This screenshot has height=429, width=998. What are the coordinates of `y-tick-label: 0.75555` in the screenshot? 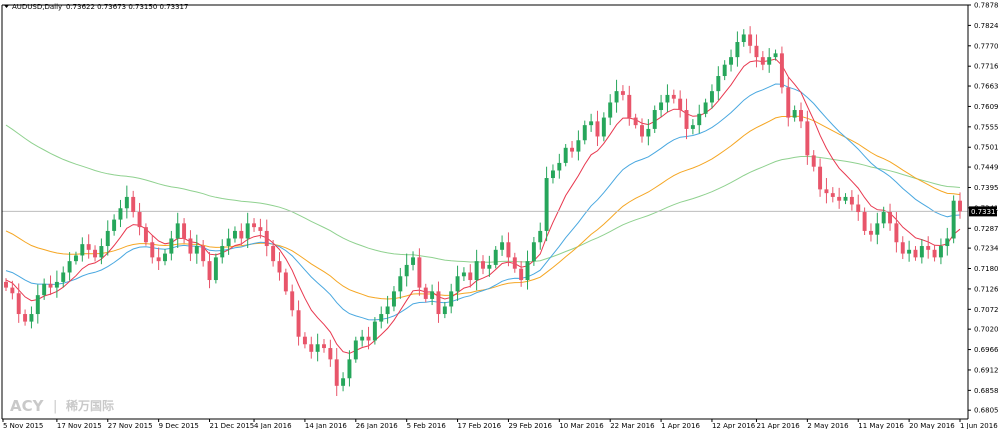 It's located at (986, 127).